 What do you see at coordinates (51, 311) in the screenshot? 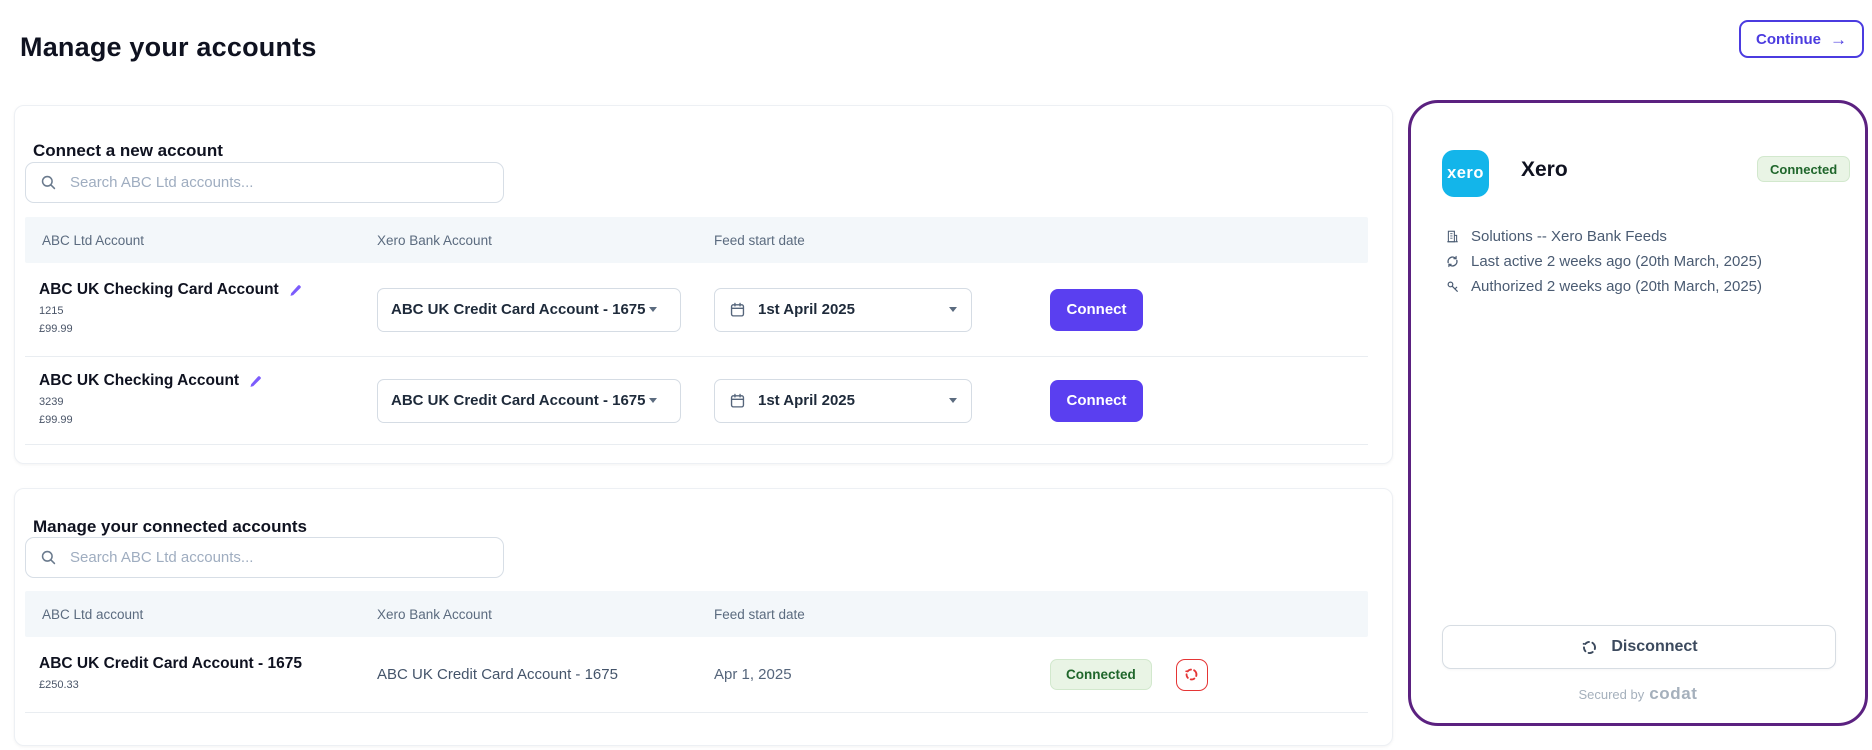
I see `account-code: 1215` at bounding box center [51, 311].